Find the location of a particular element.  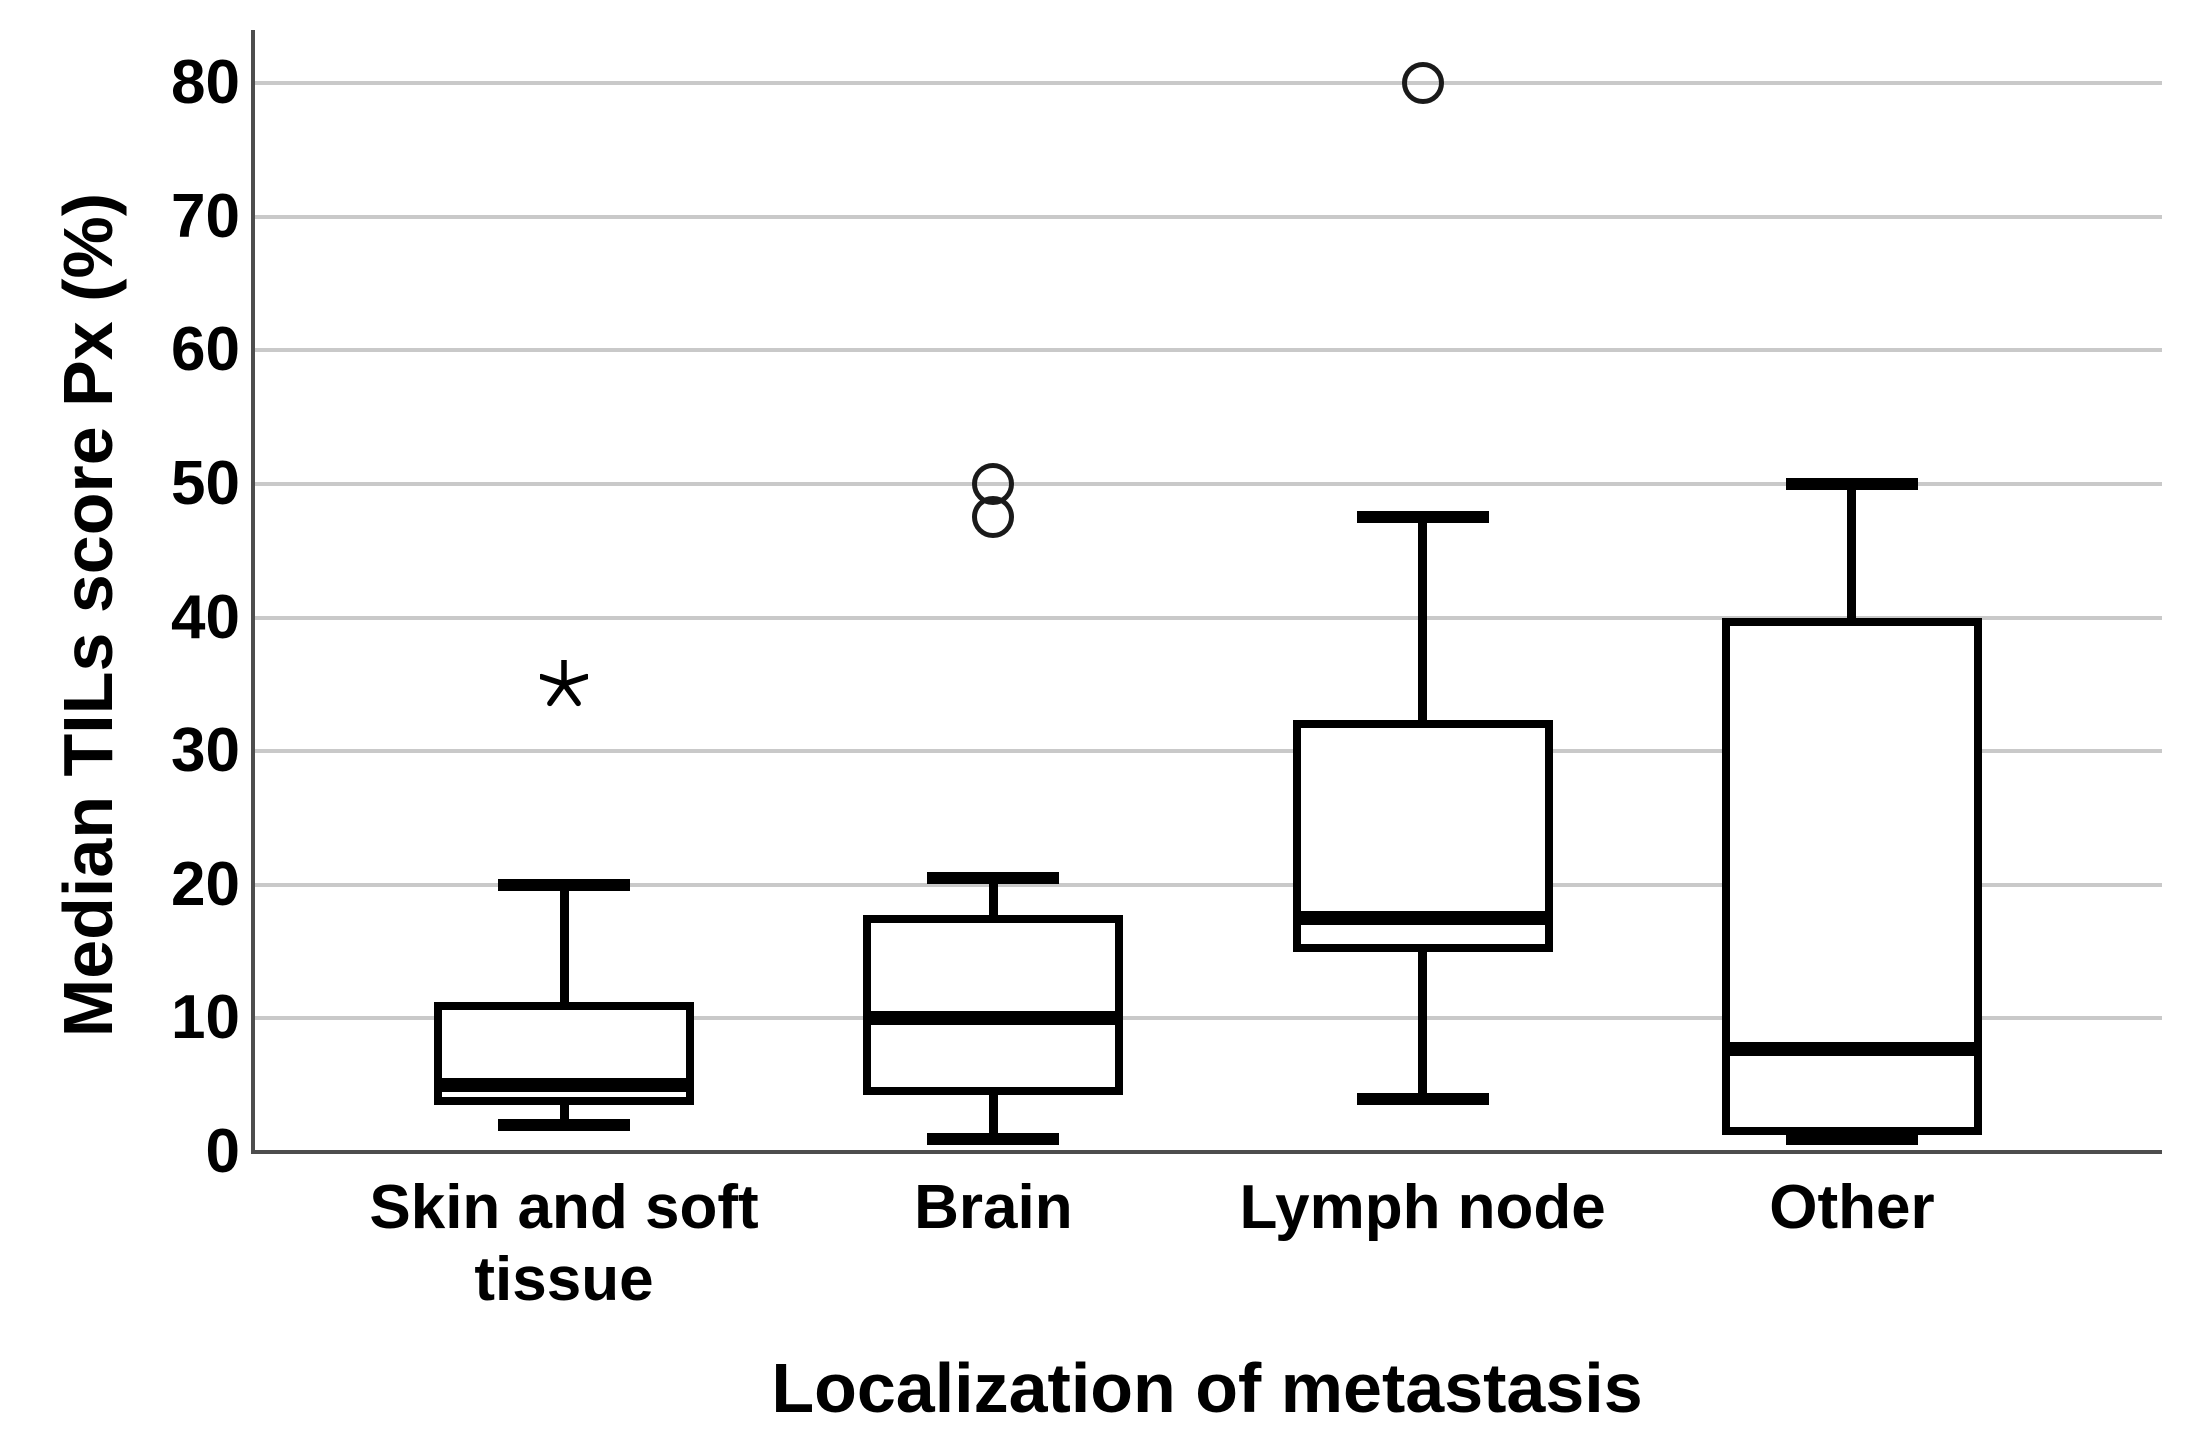

y-tick-label: 80 is located at coordinates (205, 82).